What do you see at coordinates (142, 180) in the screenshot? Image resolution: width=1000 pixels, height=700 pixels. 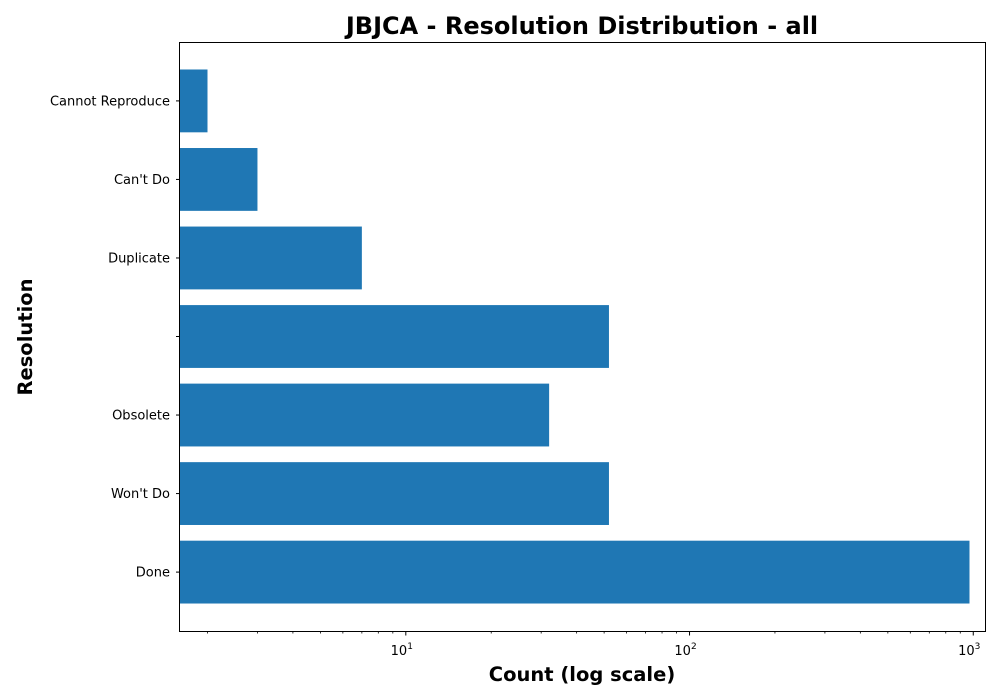 I see `y-tick-label: Can't Do` at bounding box center [142, 180].